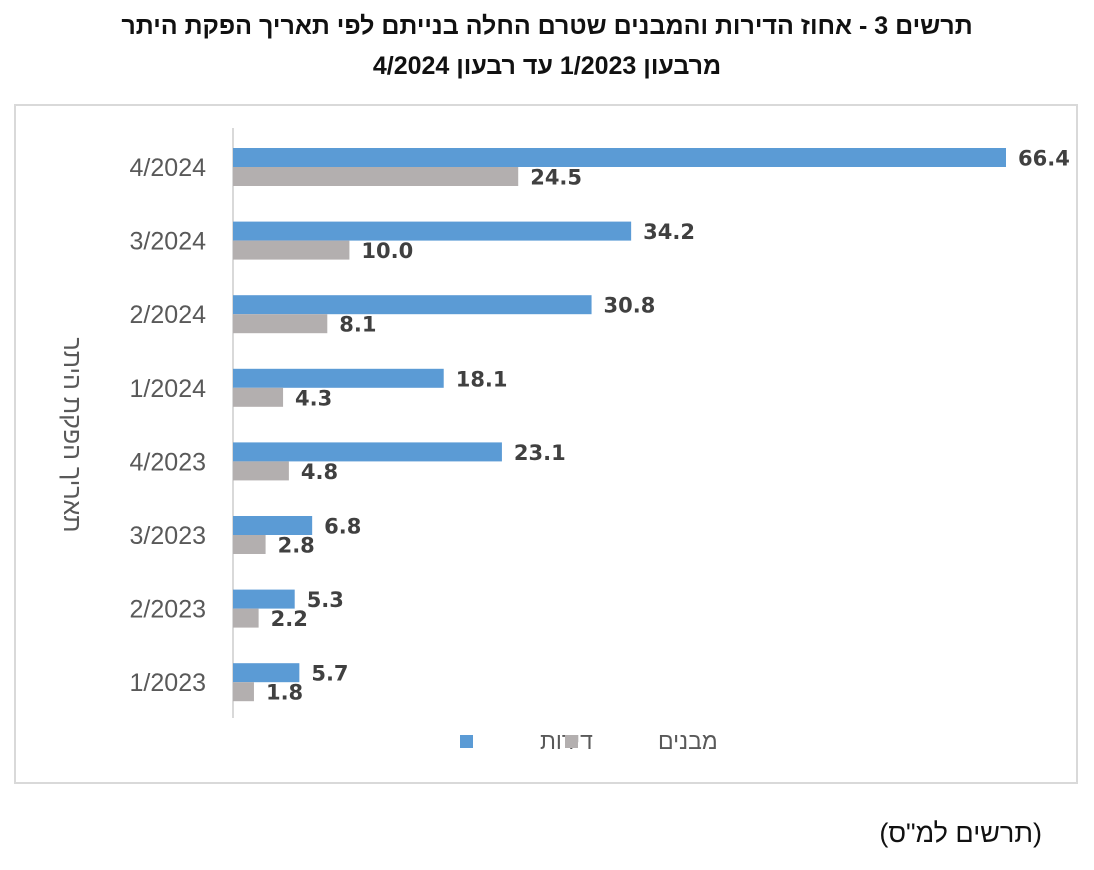  I want to click on y-axis-title: תאריך הפקת היתר, so click(72, 434).